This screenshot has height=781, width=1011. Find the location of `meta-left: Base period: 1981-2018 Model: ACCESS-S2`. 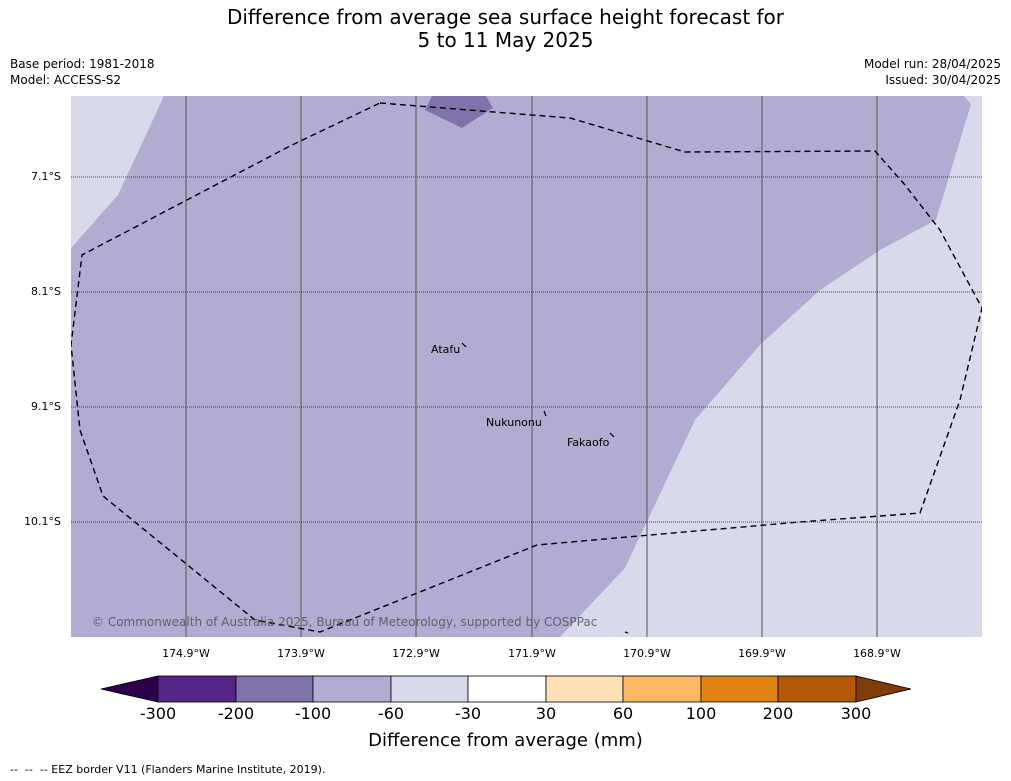

meta-left: Base period: 1981-2018 Model: ACCESS-S2 is located at coordinates (82, 72).